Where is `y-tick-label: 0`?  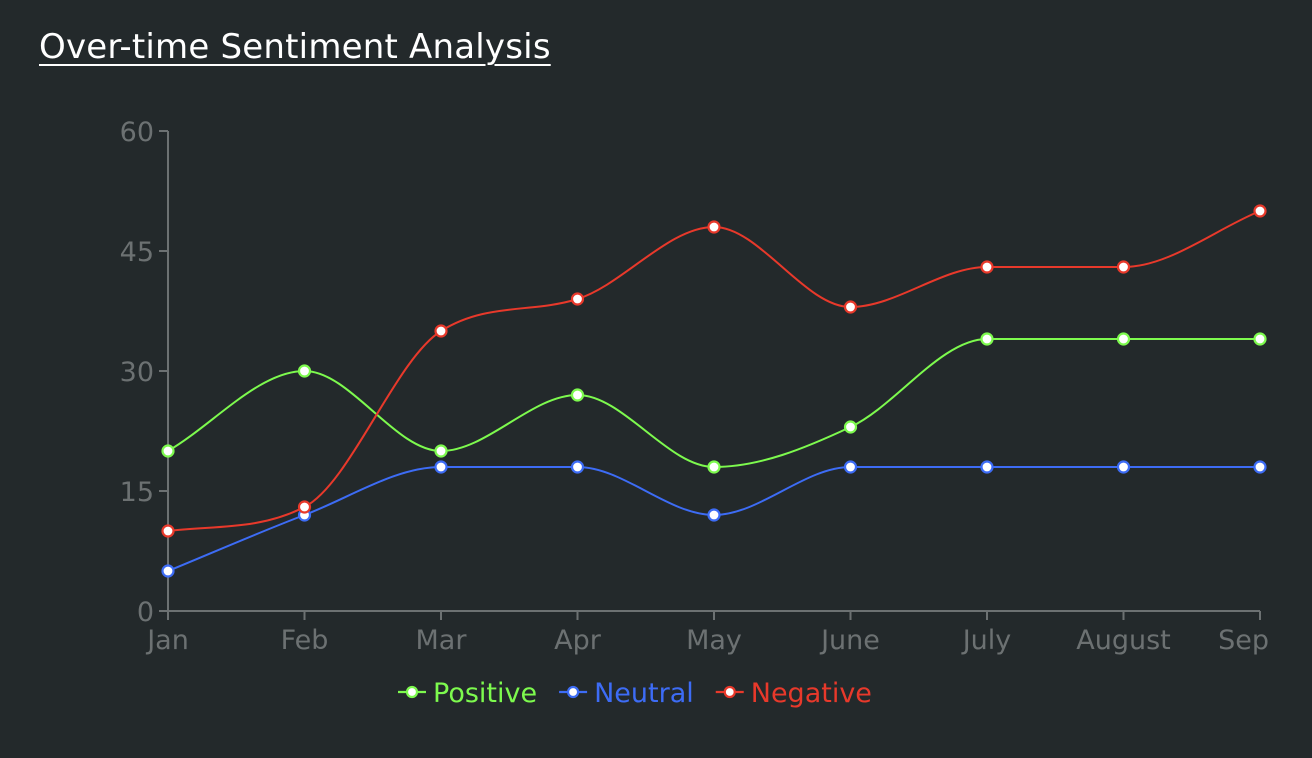 y-tick-label: 0 is located at coordinates (145, 612).